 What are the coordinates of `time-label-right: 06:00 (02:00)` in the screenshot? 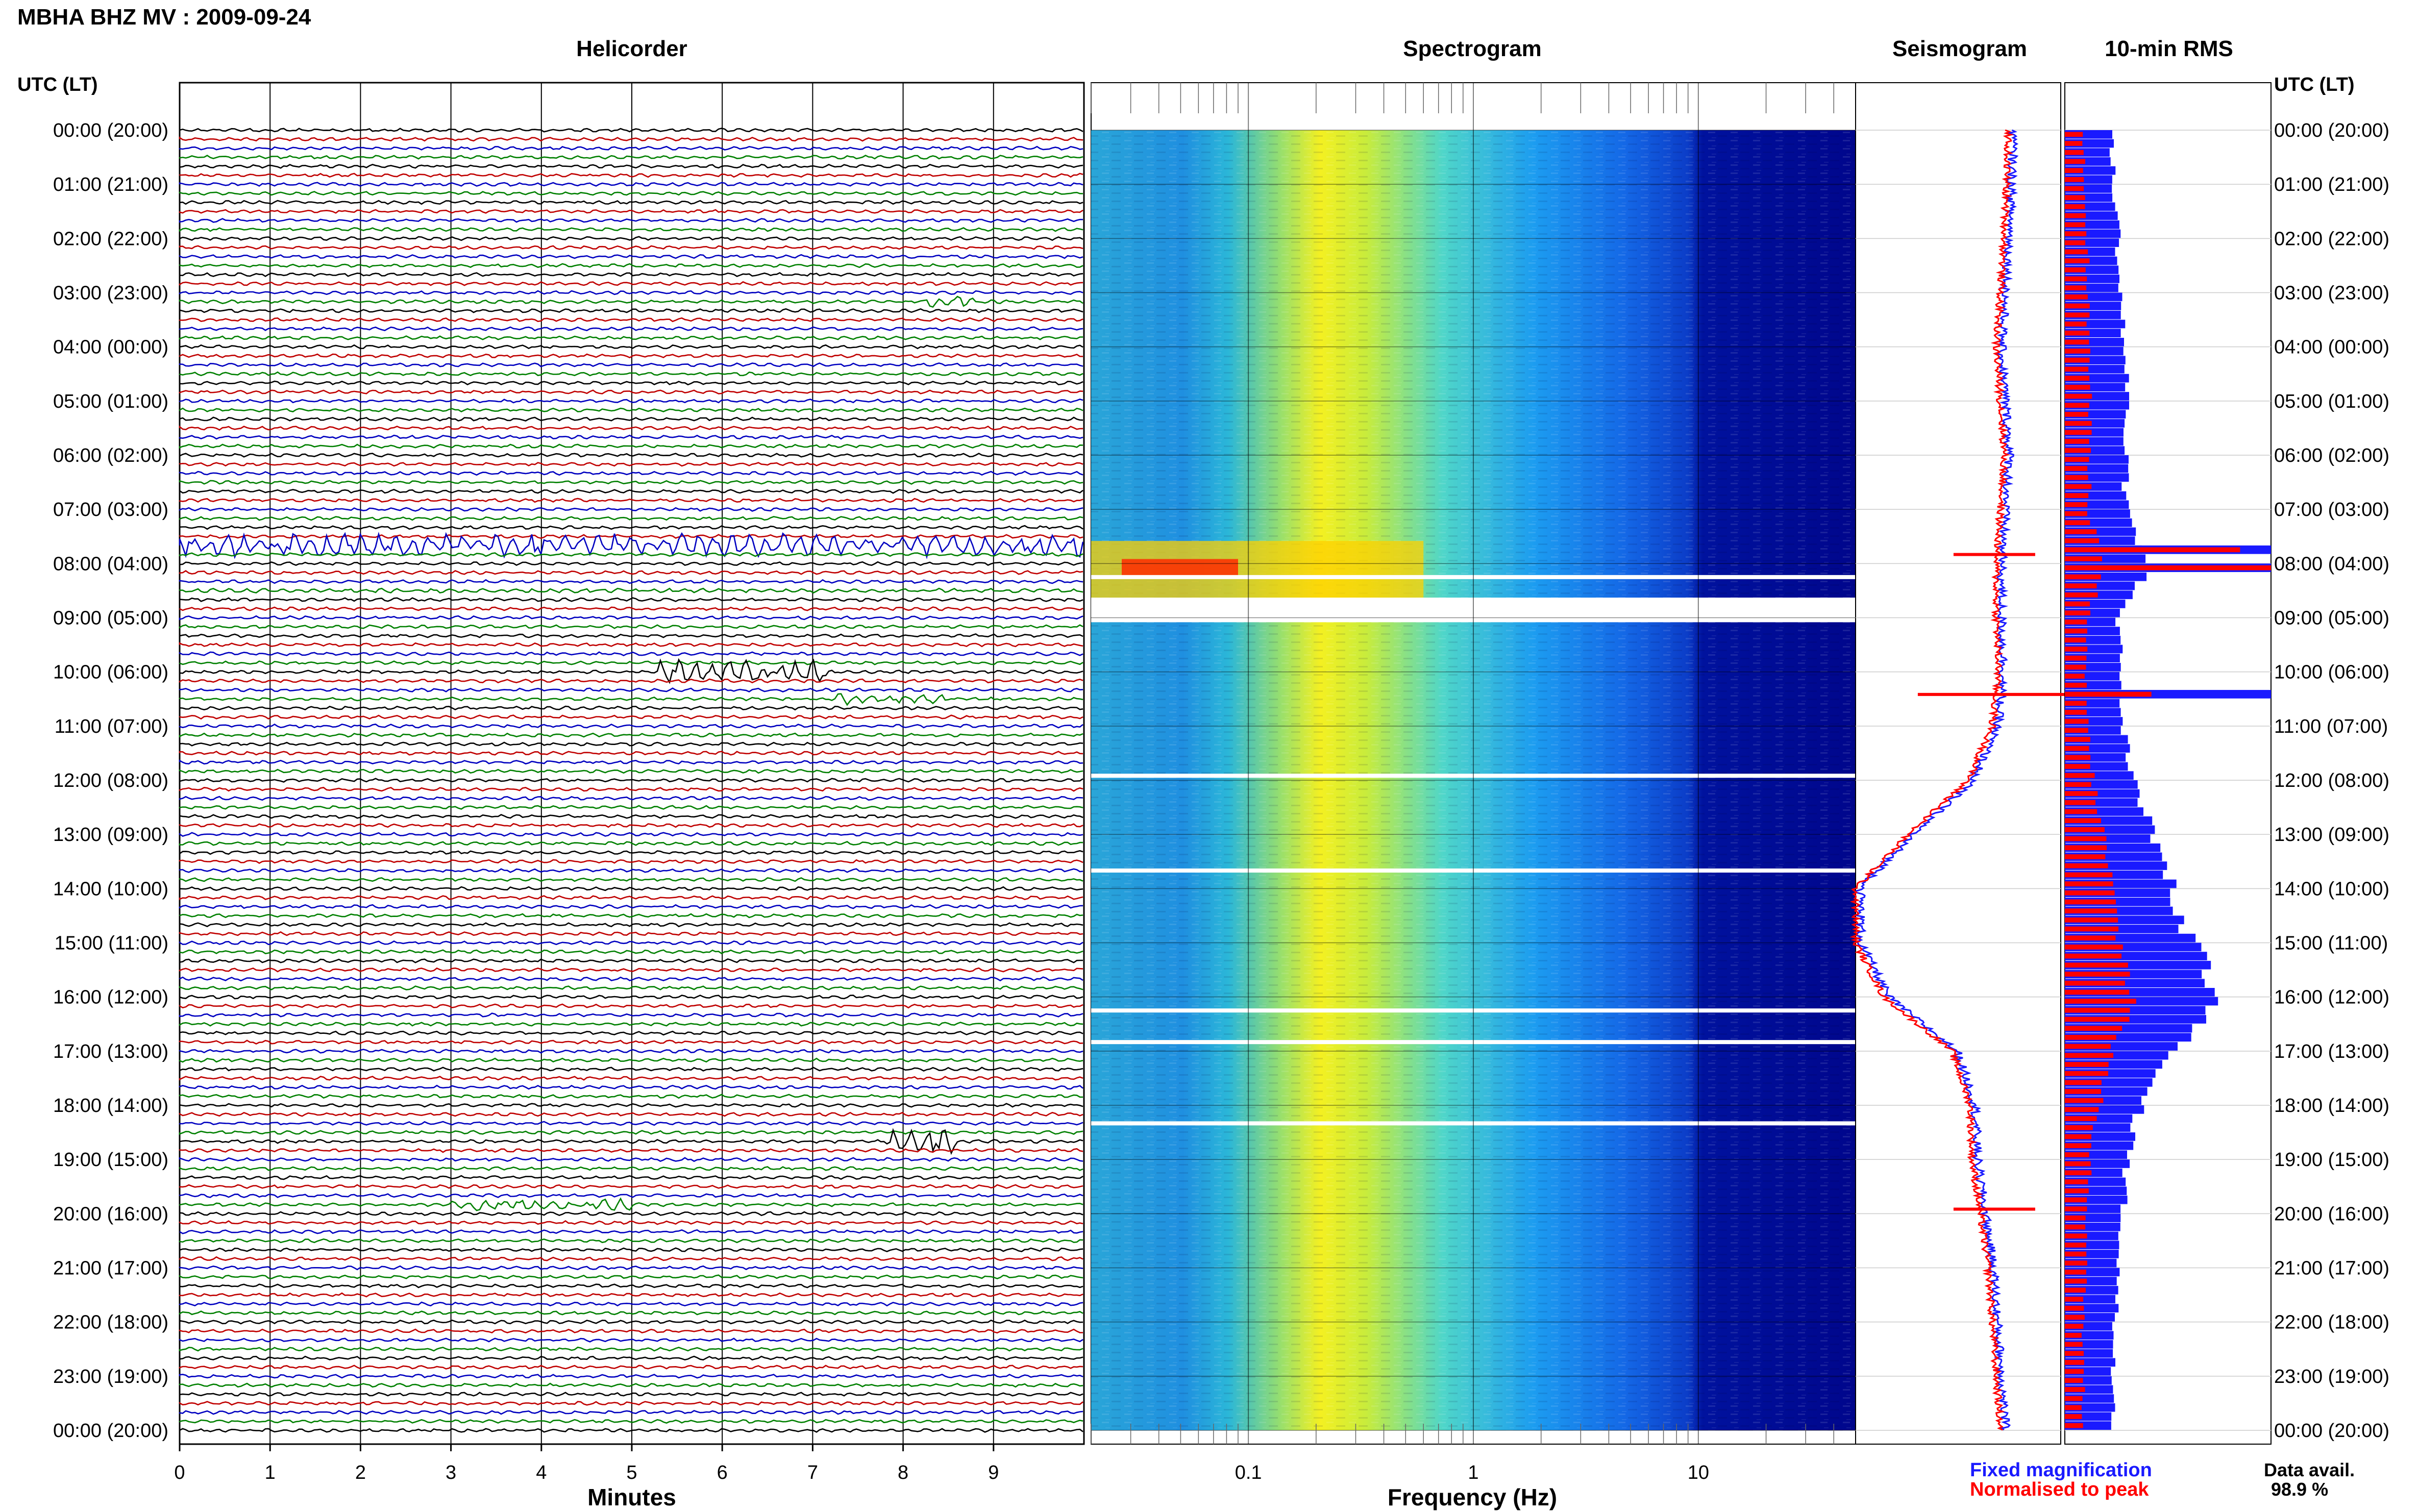 It's located at (2331, 455).